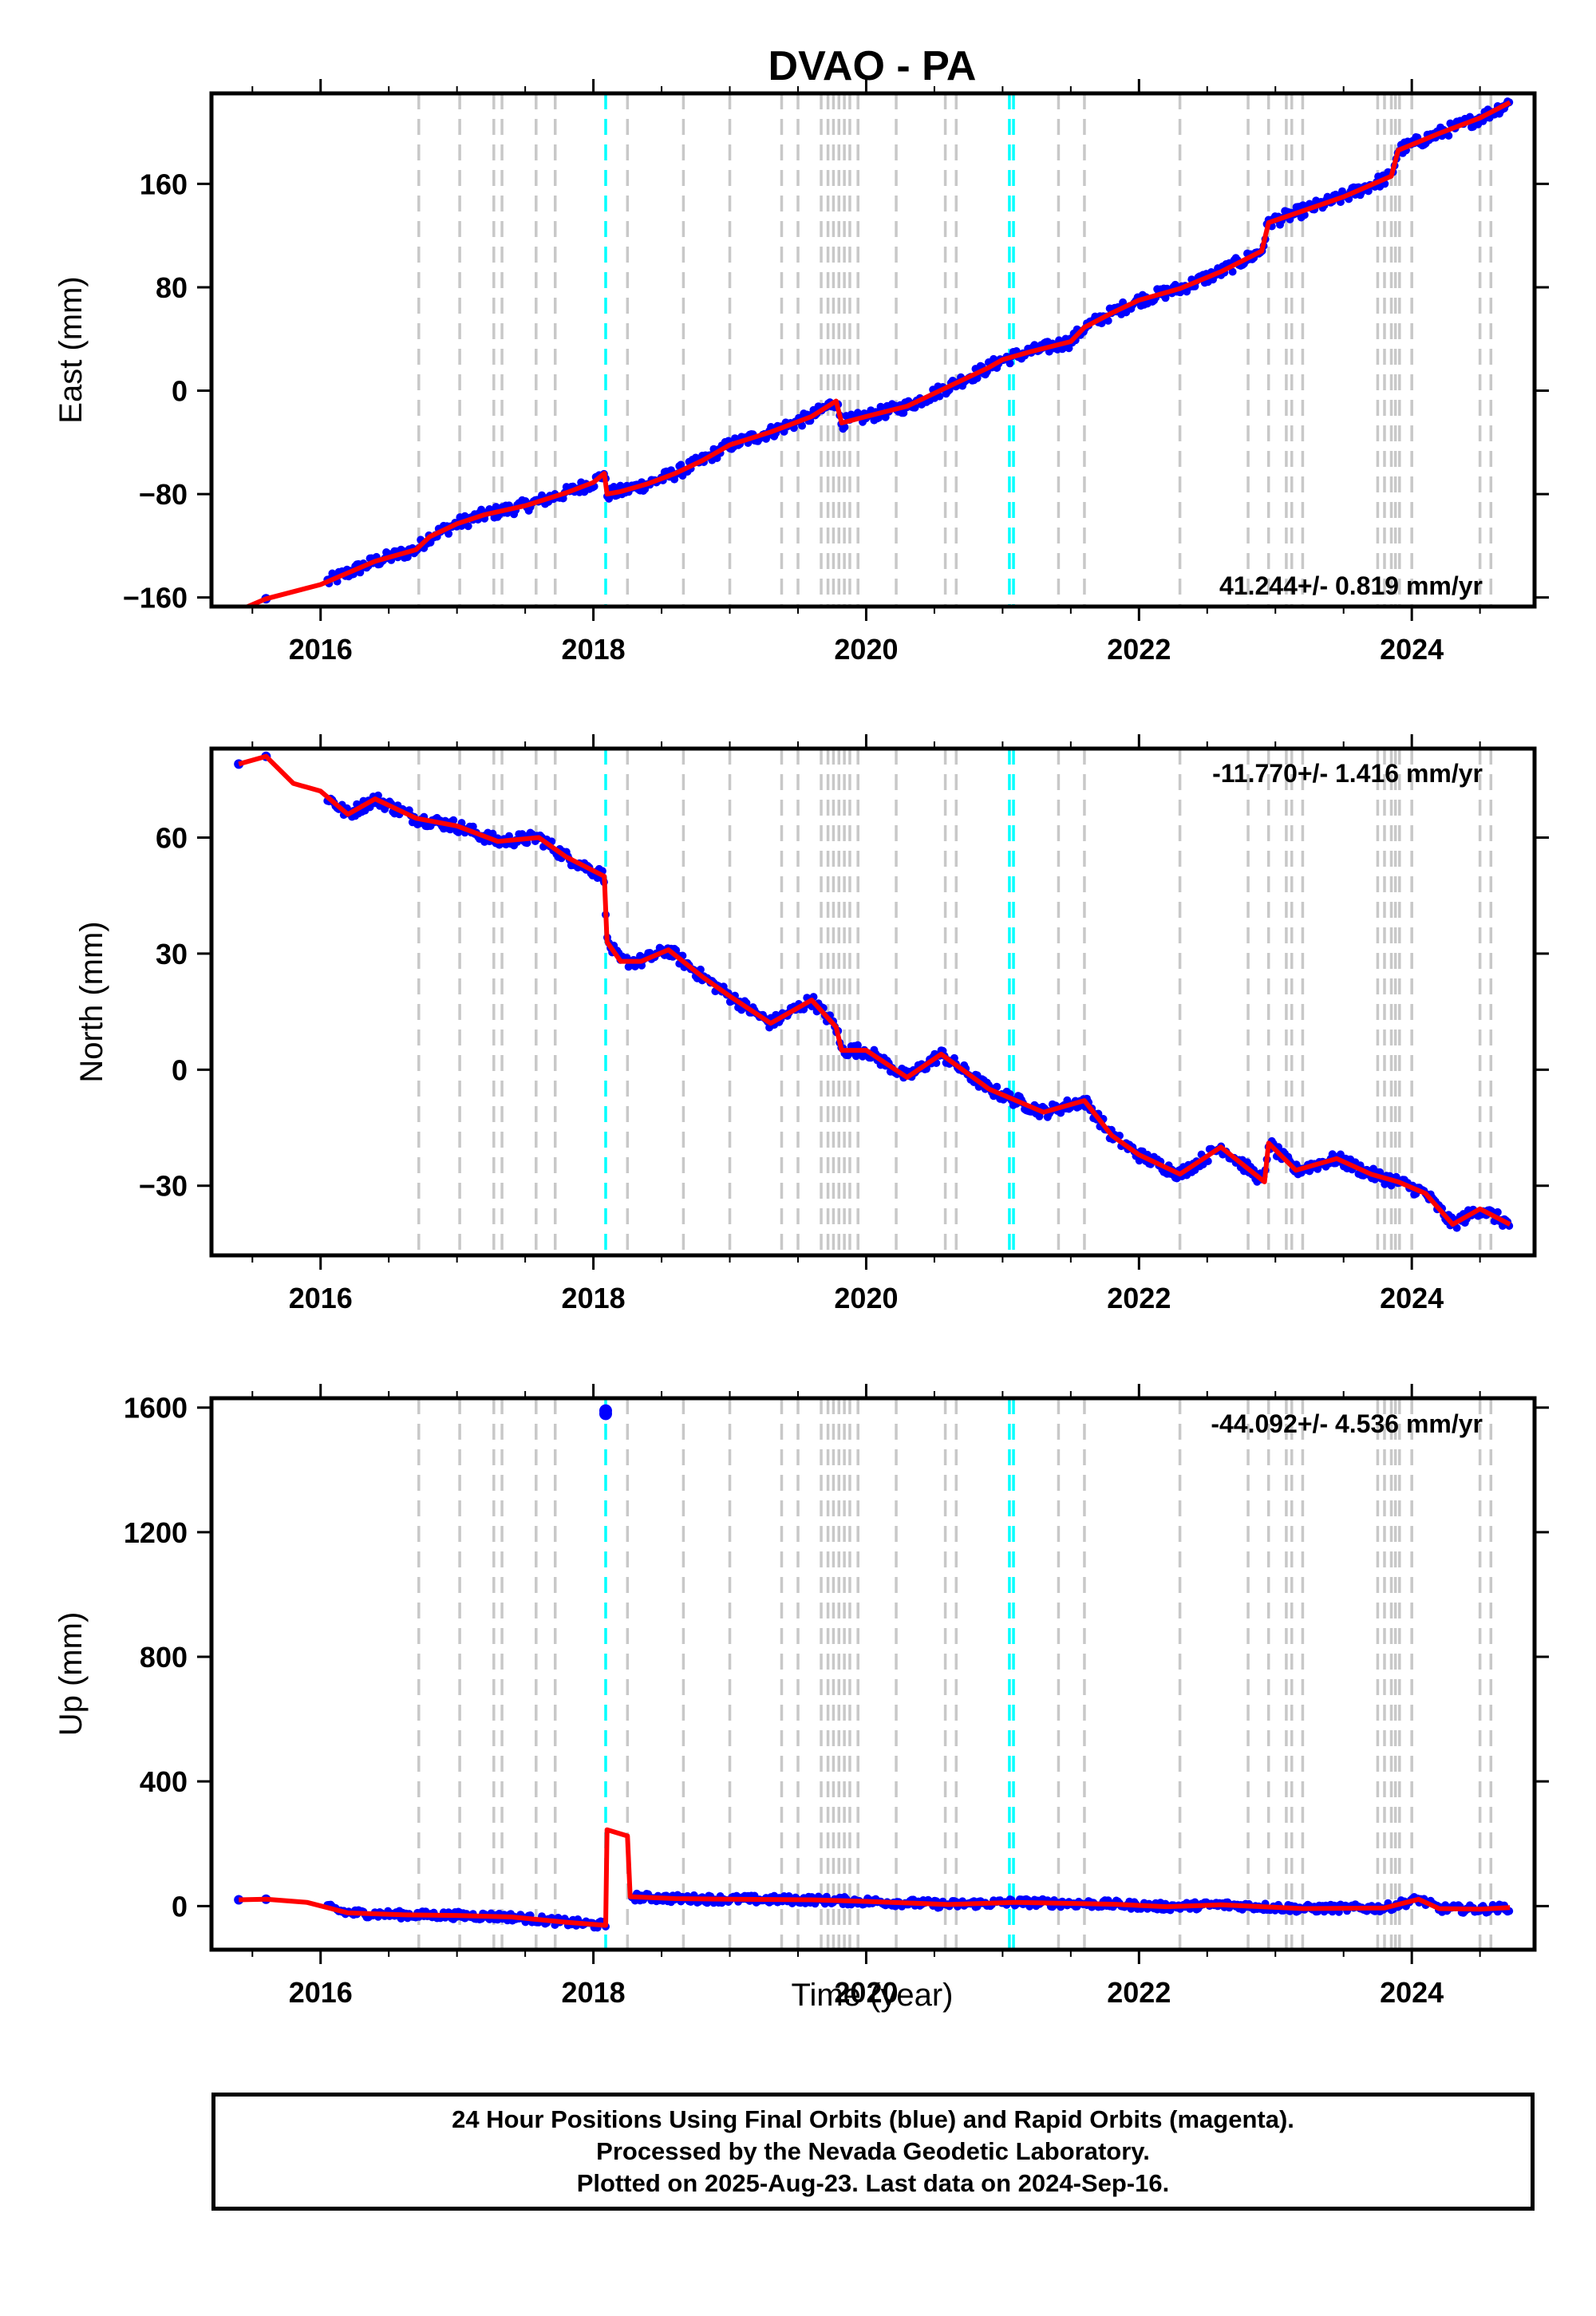  I want to click on rate-label: -11.770+/- 1.416 mm/yr, so click(1347, 773).